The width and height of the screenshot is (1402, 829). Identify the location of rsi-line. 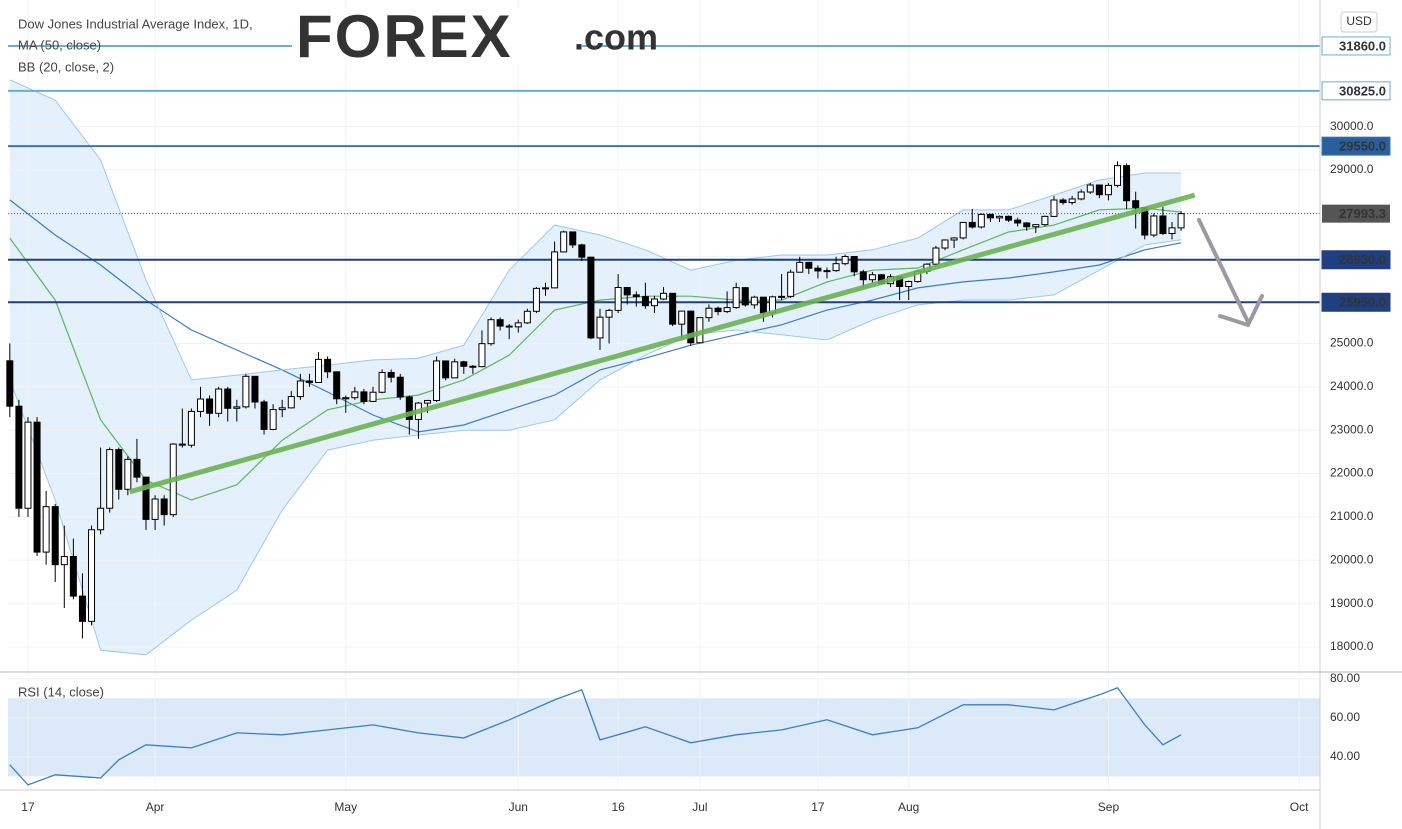
(595, 736).